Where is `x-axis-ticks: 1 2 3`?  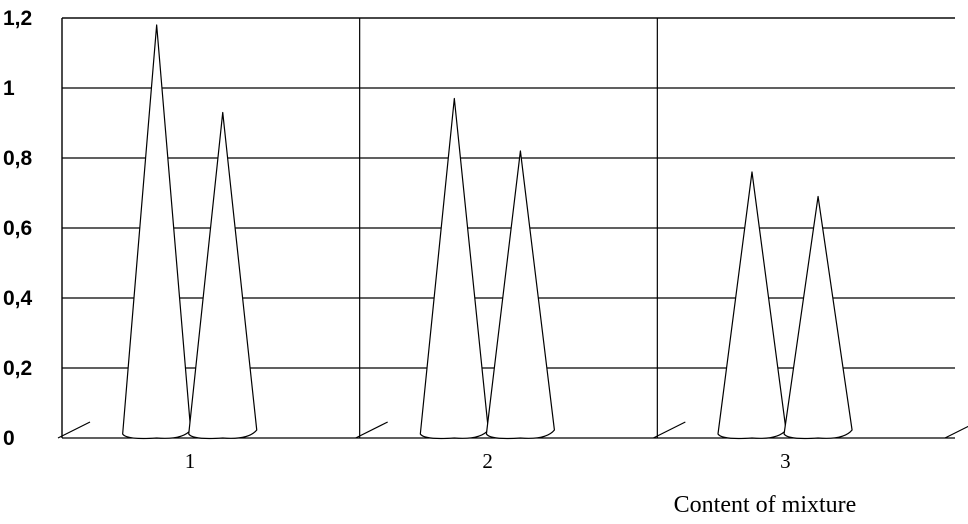
x-axis-ticks: 1 2 3 is located at coordinates (488, 461).